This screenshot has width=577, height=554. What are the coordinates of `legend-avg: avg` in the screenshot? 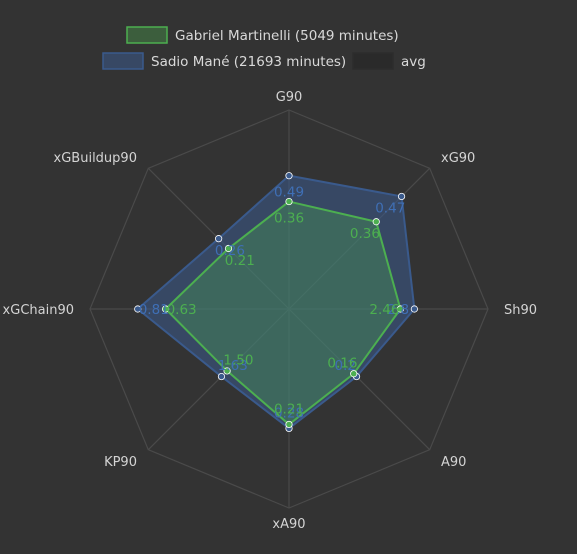 It's located at (389, 61).